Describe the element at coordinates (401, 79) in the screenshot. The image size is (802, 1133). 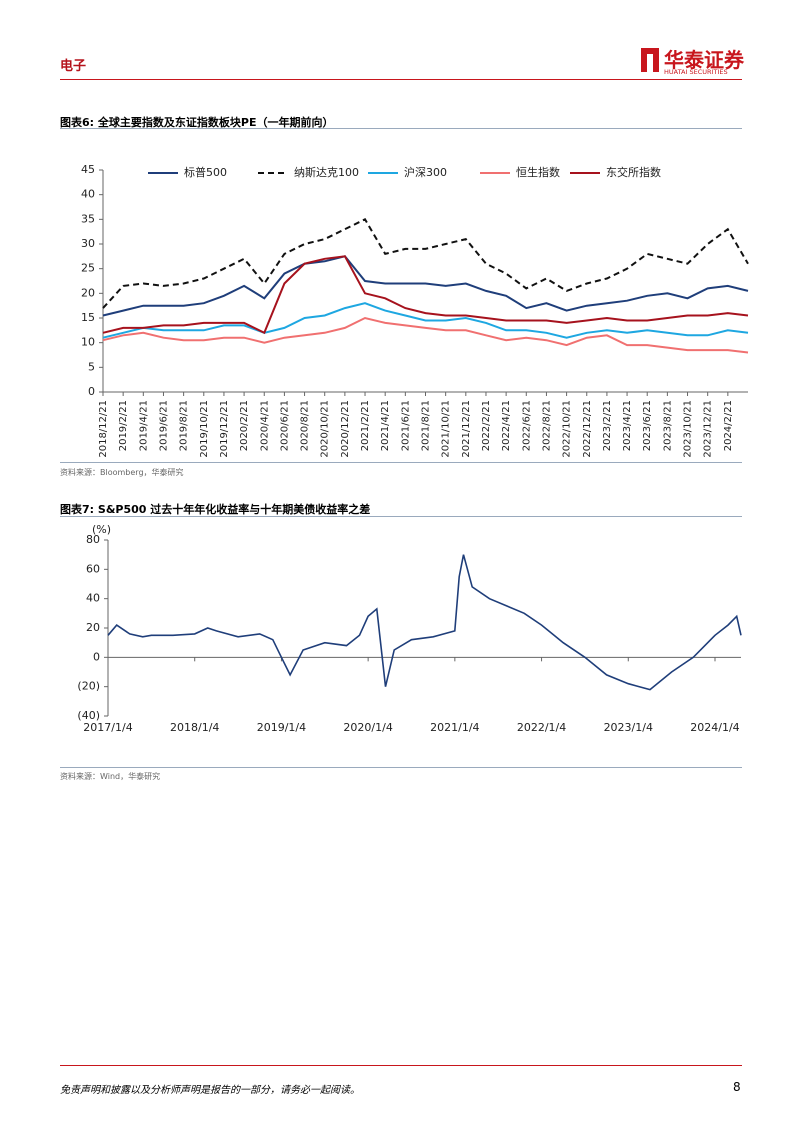
I see `header-rule` at that location.